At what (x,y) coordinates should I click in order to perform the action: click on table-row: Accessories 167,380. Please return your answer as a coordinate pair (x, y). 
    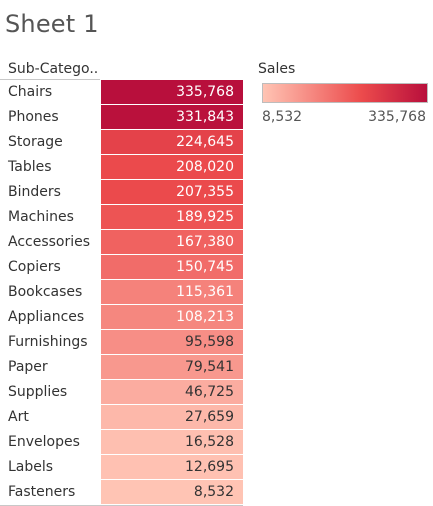
    Looking at the image, I should click on (121, 242).